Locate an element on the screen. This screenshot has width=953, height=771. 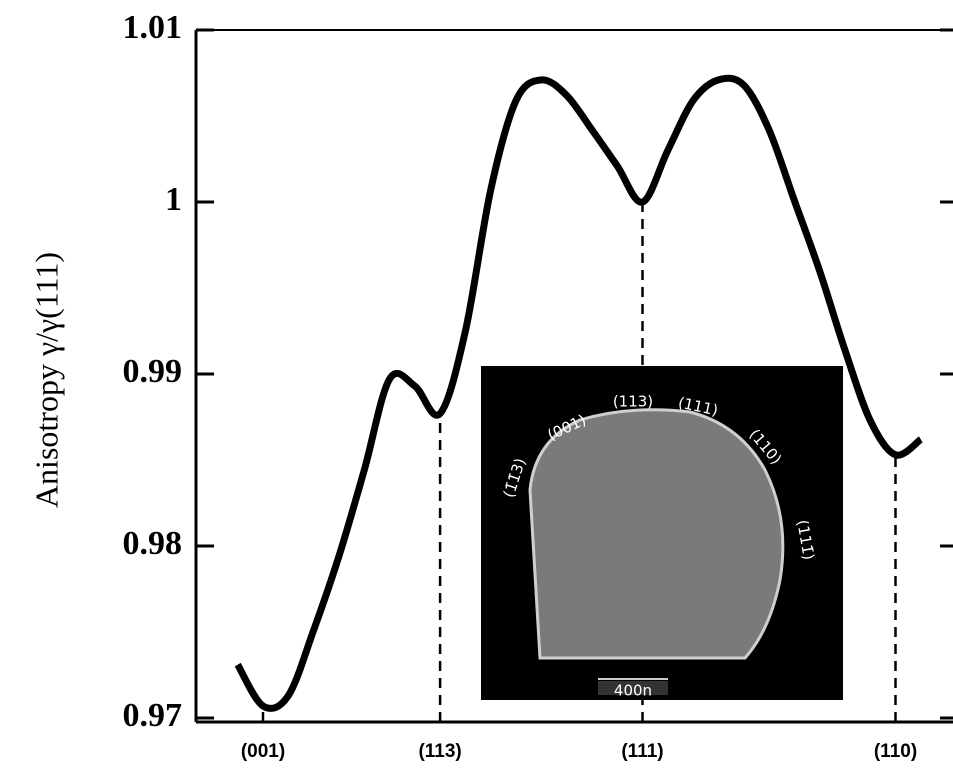
y-tick-label: 0.97 is located at coordinates (153, 715).